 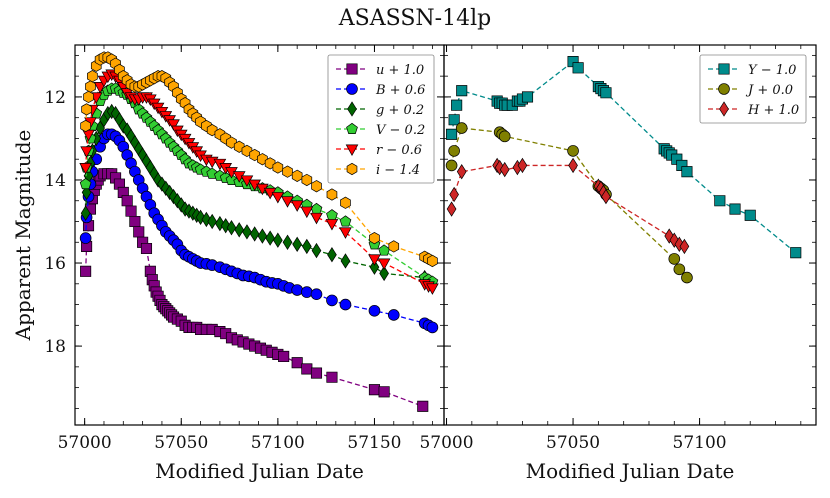 I want to click on legend-label: r − 0.6, so click(x=399, y=150).